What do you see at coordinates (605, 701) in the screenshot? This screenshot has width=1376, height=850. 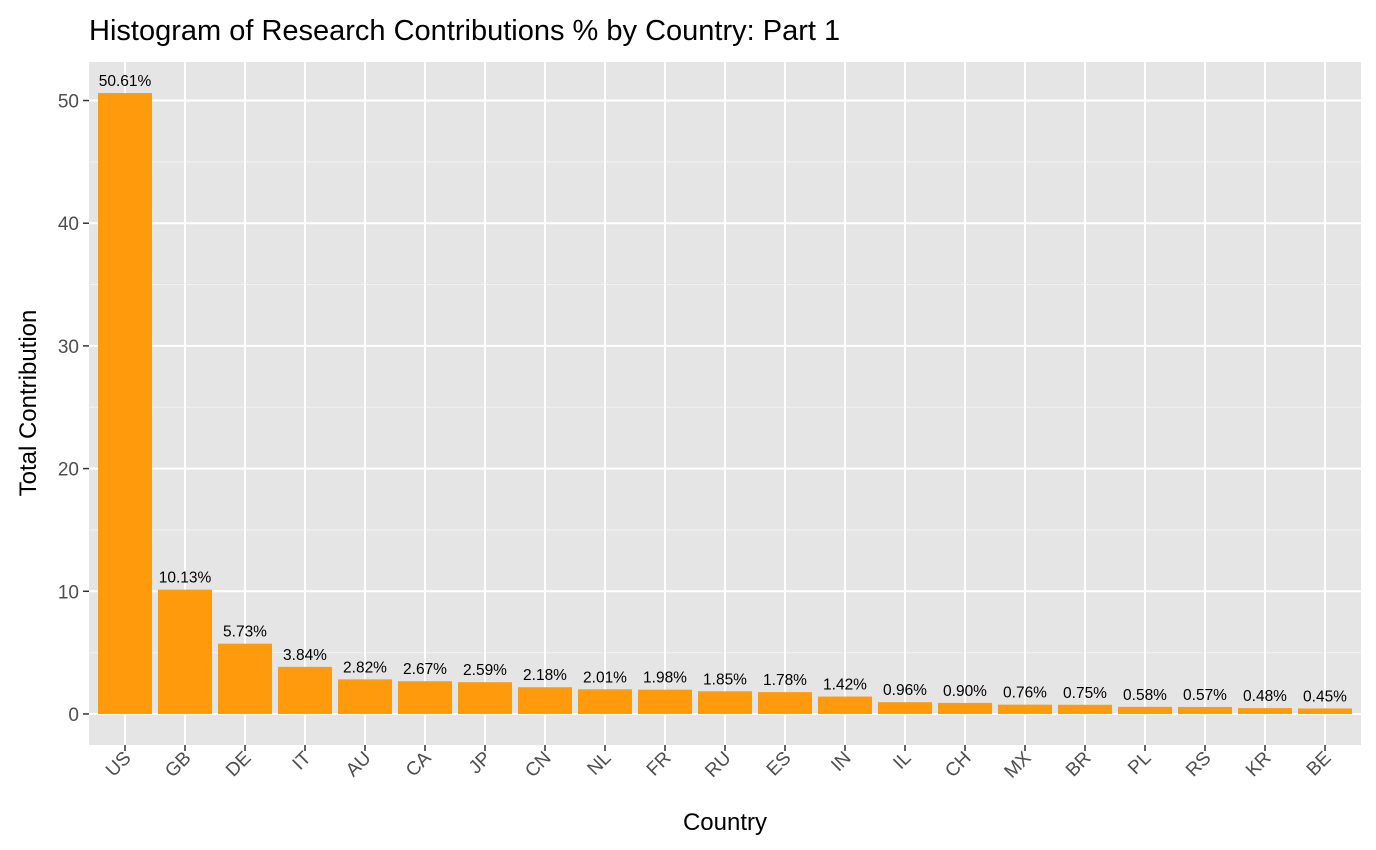 I see `bar-nl` at bounding box center [605, 701].